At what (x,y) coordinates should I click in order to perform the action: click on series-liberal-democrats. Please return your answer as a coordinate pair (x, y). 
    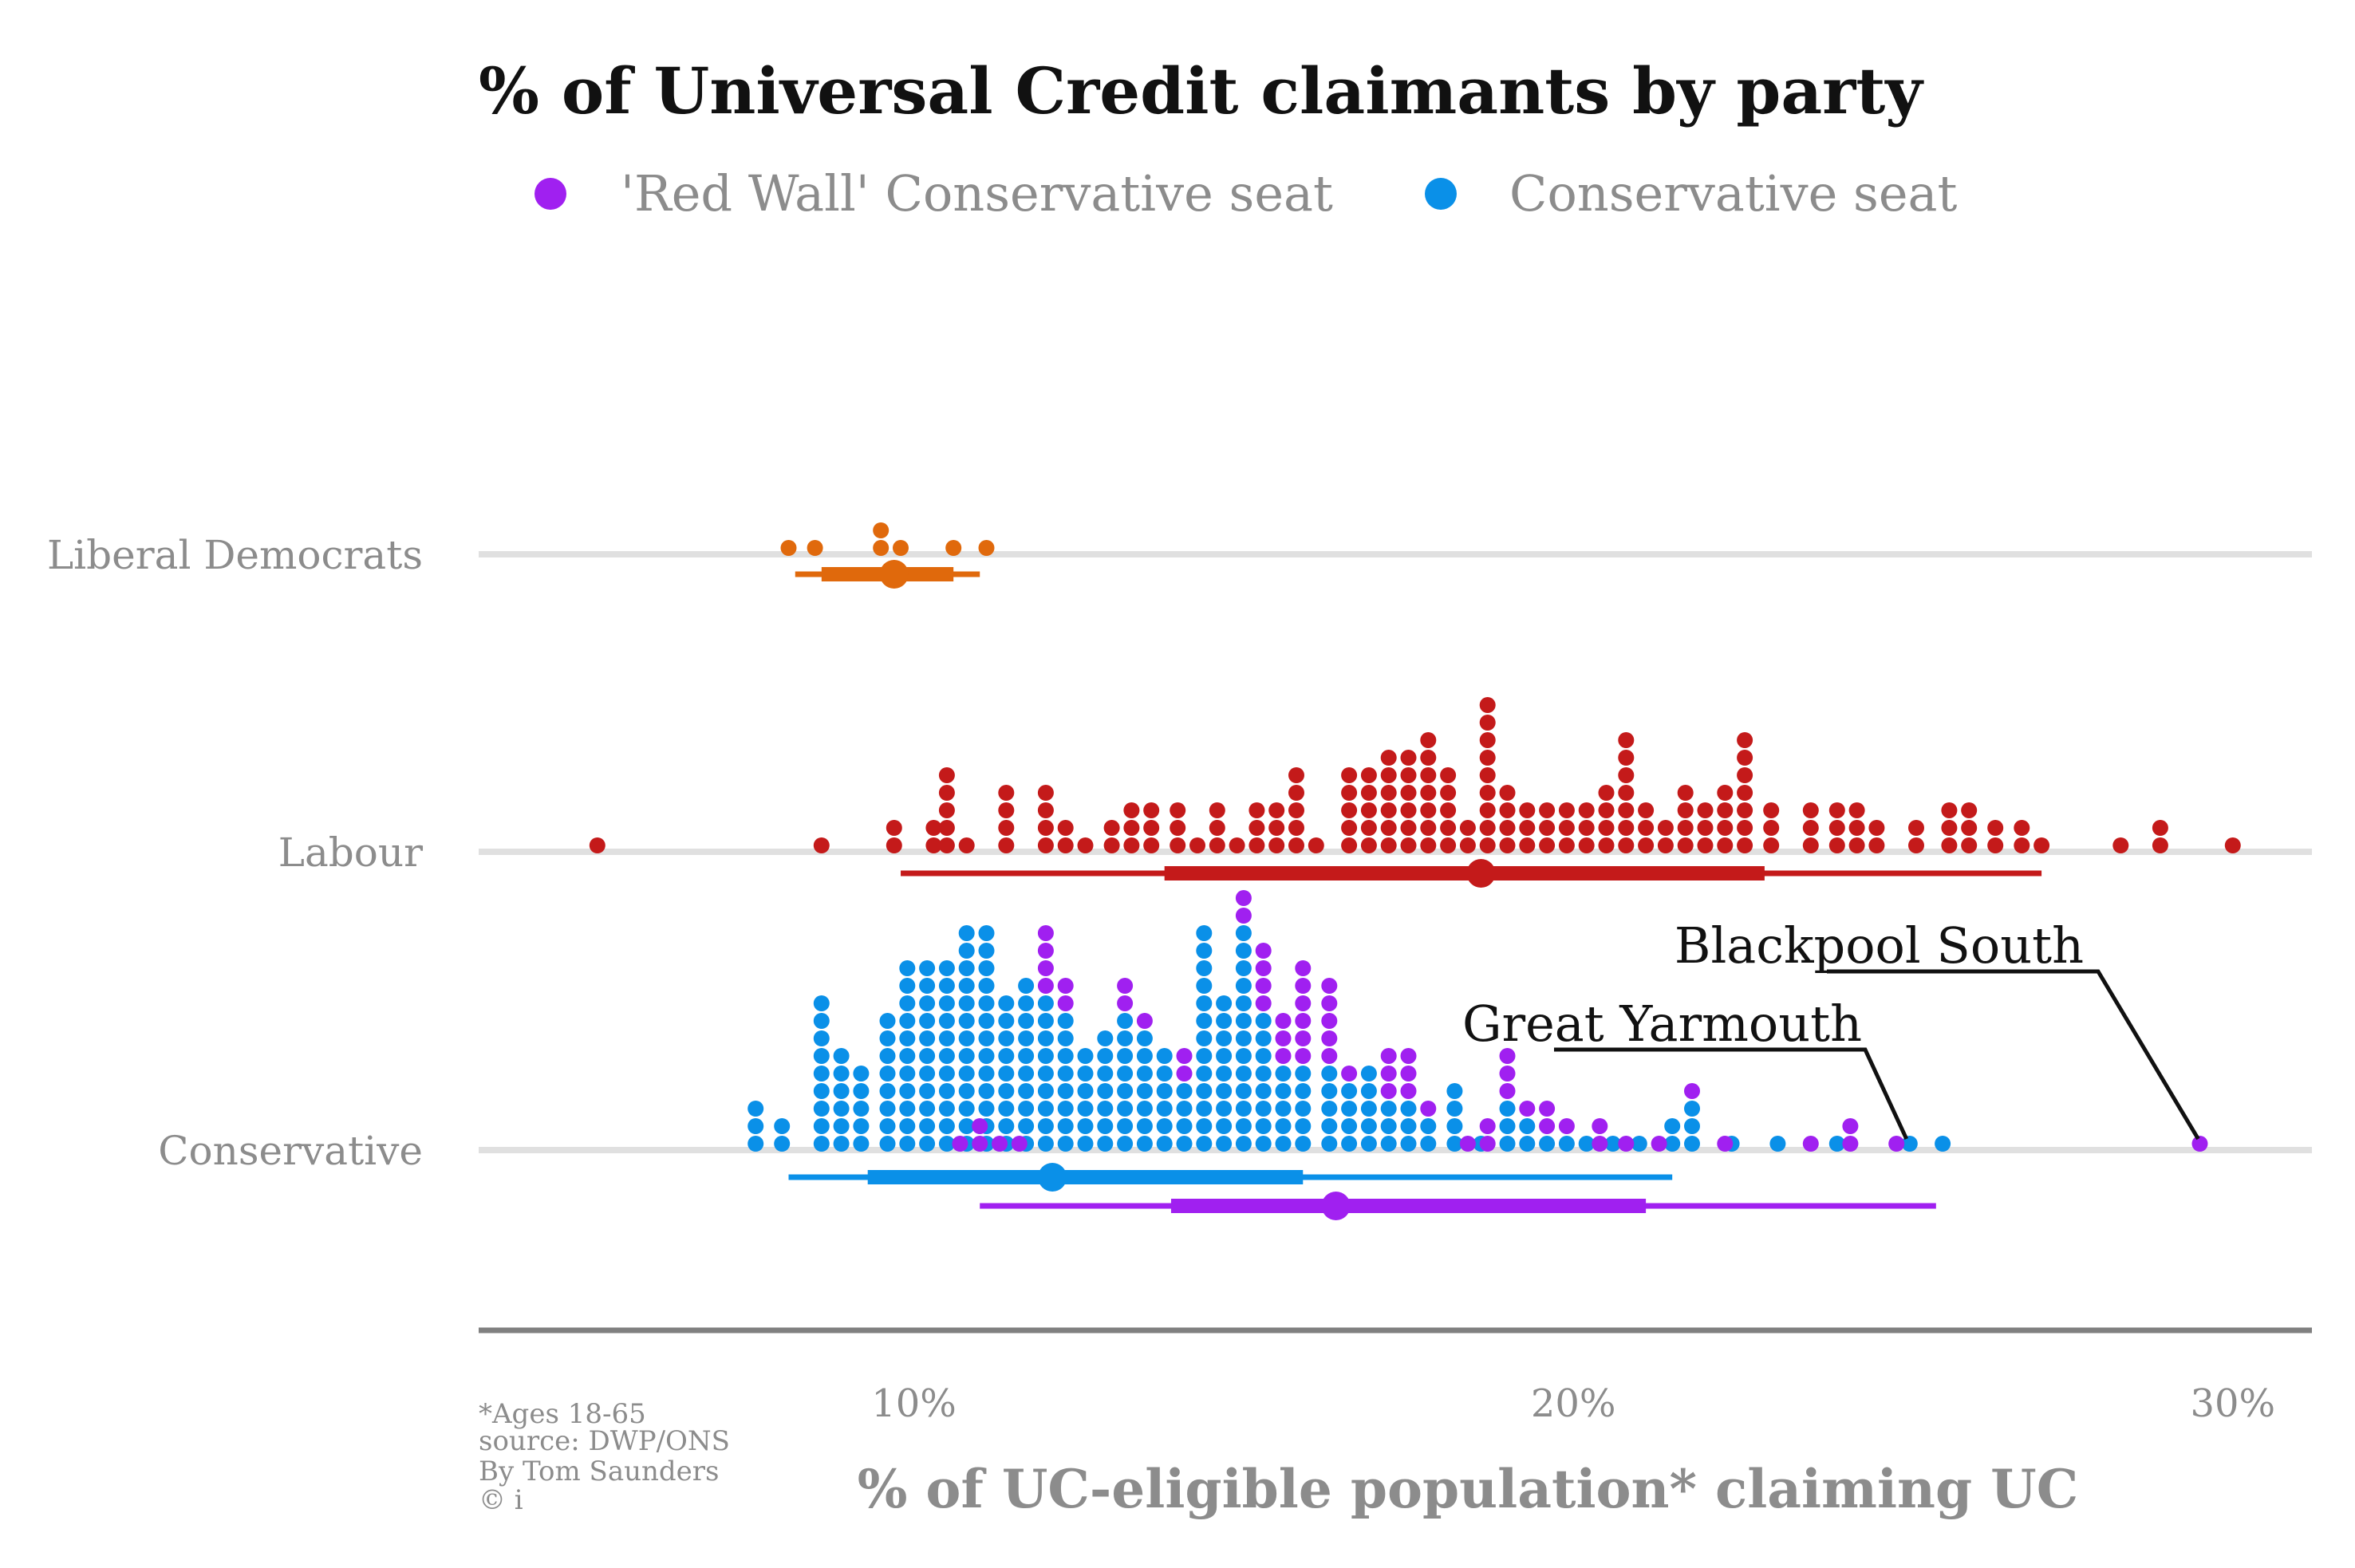
    Looking at the image, I should click on (887, 539).